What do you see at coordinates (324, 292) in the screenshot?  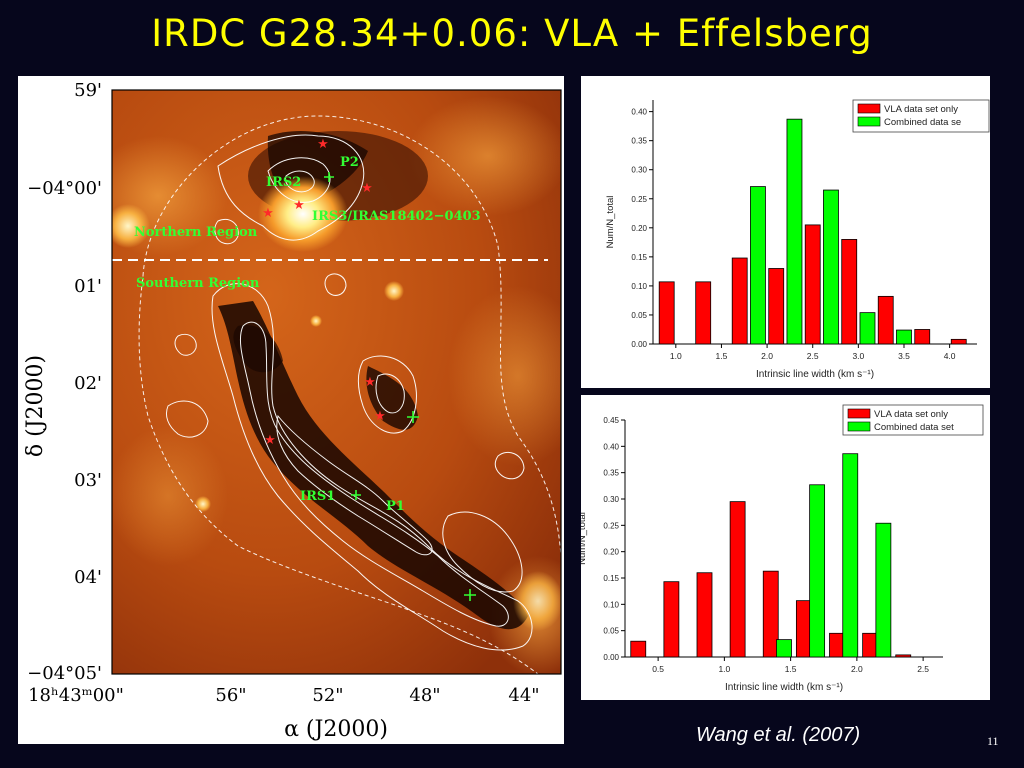 I see `star-markers: ★ ★ ★ ★ ★ ★ ★` at bounding box center [324, 292].